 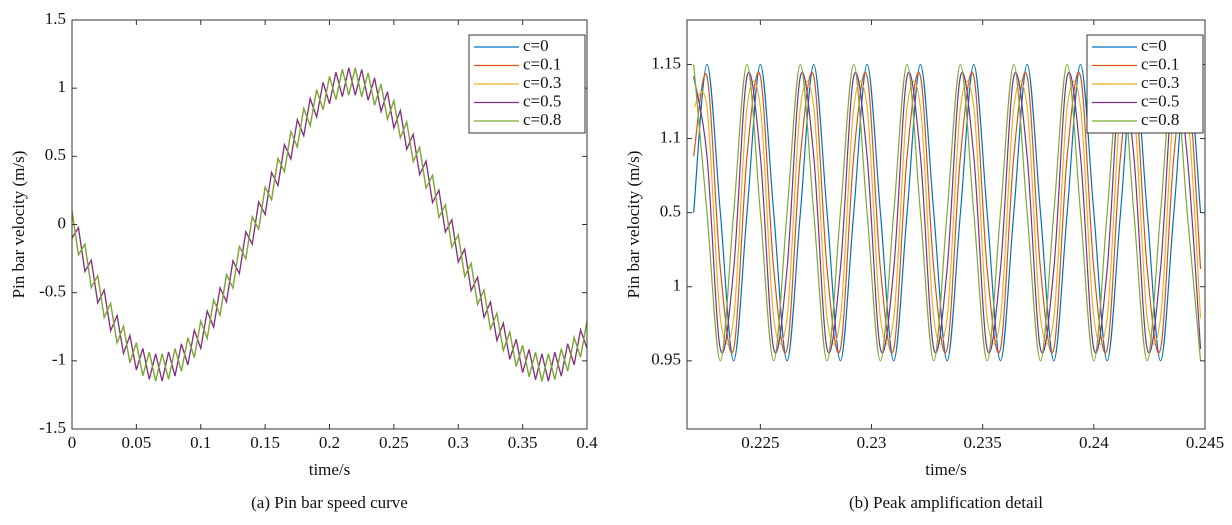 I want to click on y-tick-label: 0, so click(x=62, y=222).